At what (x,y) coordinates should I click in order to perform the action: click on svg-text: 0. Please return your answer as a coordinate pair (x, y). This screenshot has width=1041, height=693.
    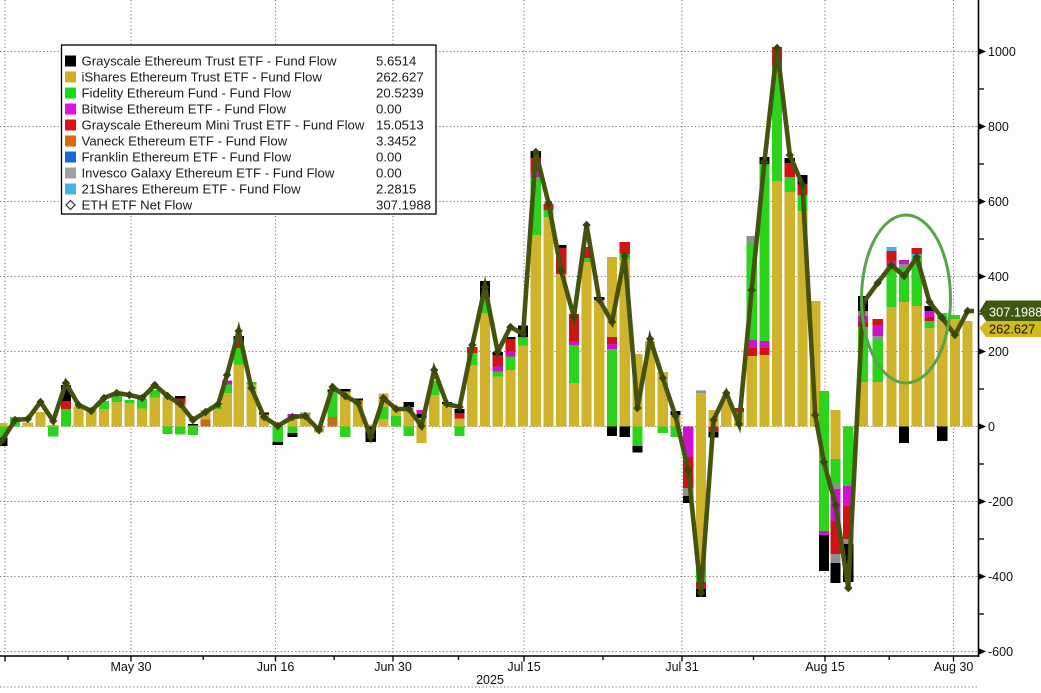
    Looking at the image, I should click on (991, 427).